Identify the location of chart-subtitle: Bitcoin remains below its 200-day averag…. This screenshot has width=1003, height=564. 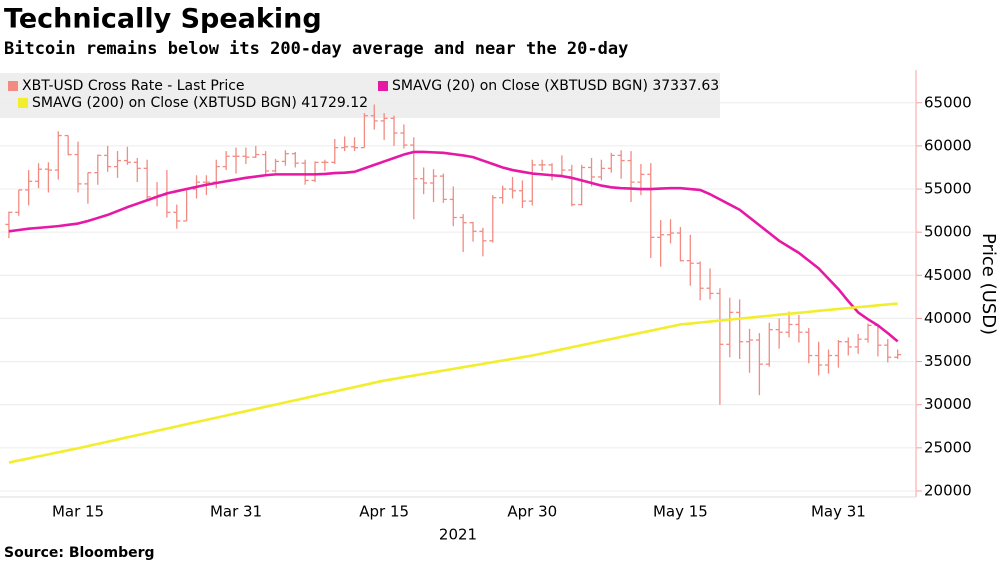
(316, 49).